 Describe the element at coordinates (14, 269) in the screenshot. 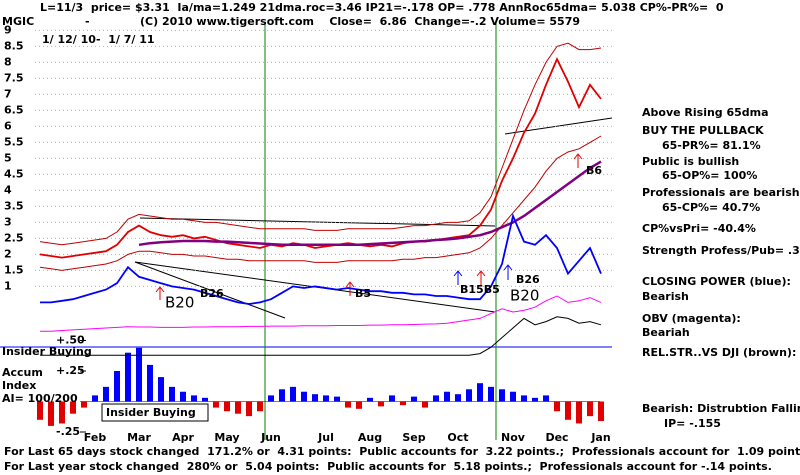

I see `y-tick-label: 1.5` at that location.